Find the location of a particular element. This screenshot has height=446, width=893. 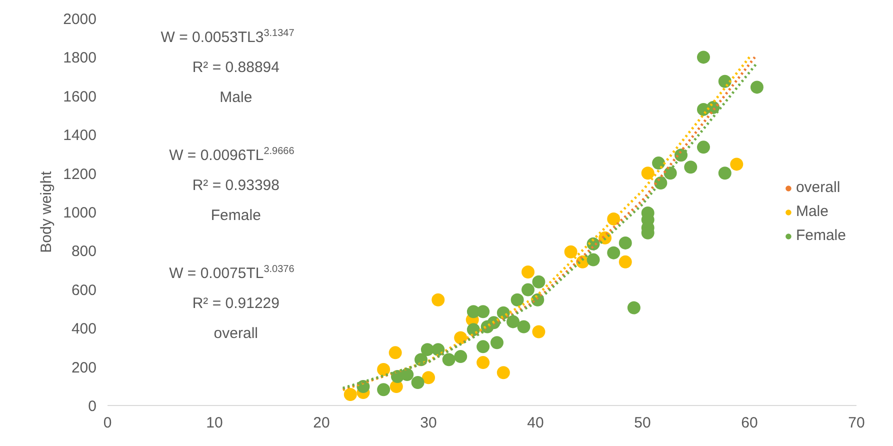

x-tick-label: 10 is located at coordinates (214, 423).